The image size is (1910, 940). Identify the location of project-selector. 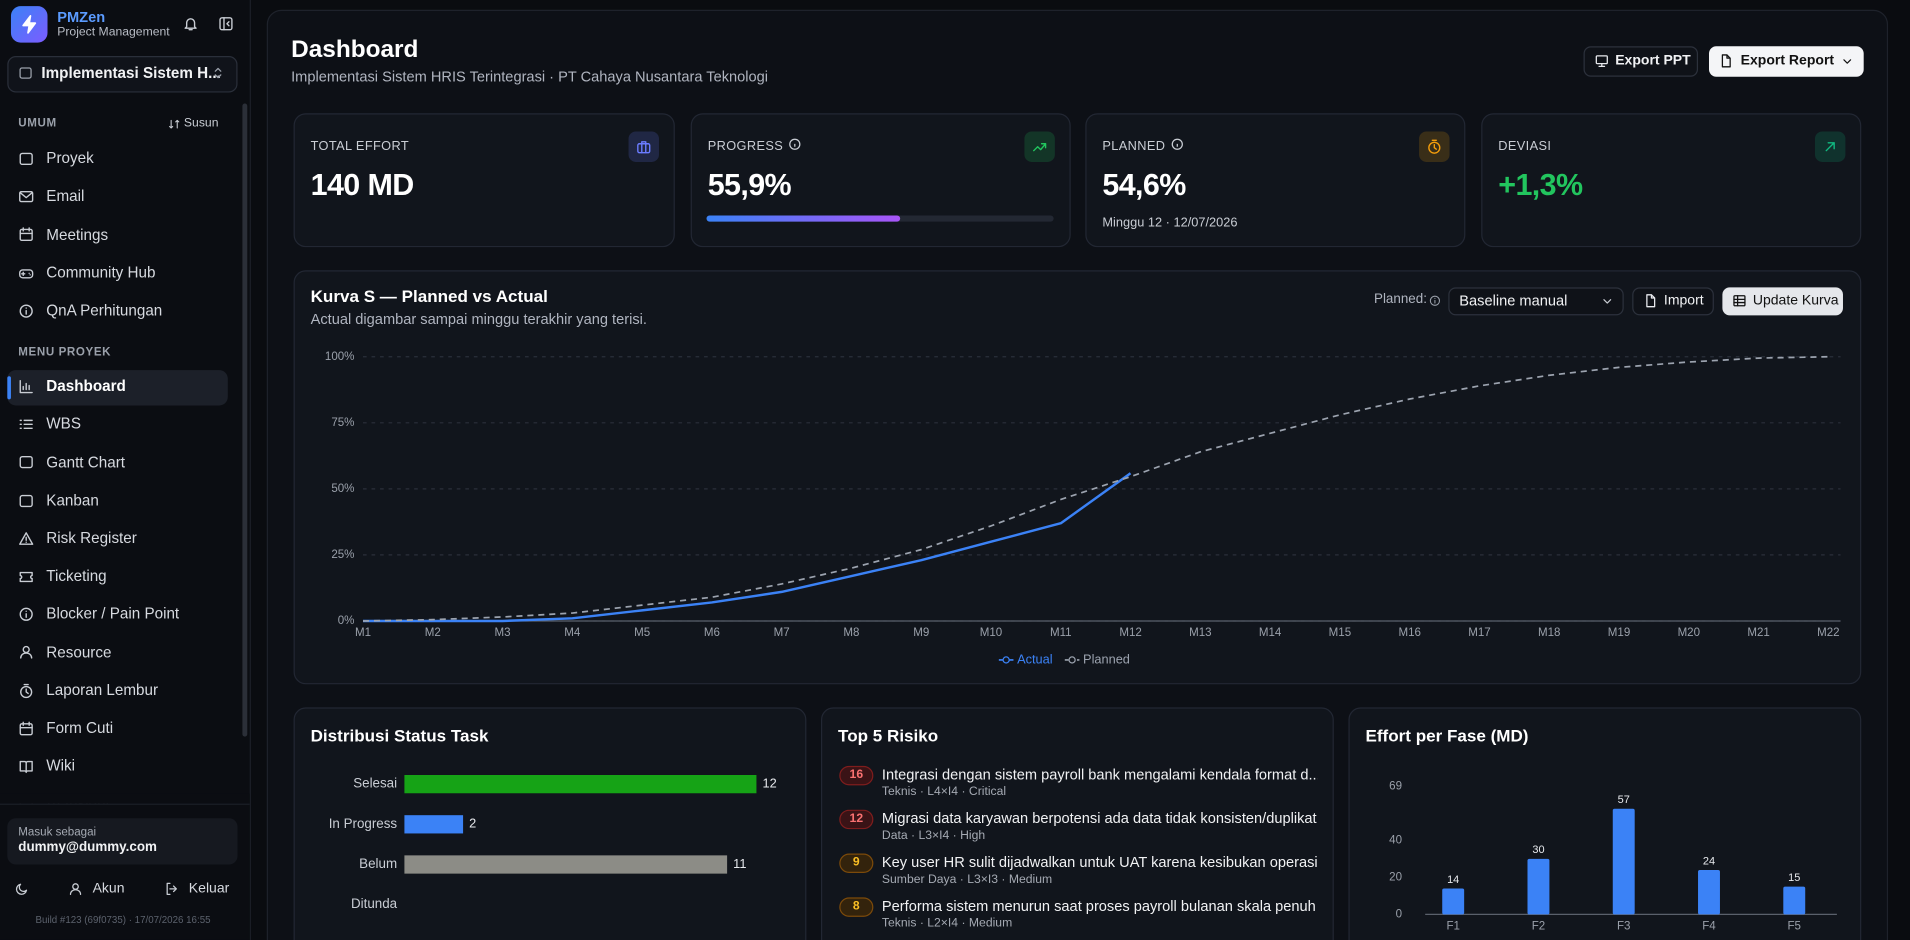
(122, 74).